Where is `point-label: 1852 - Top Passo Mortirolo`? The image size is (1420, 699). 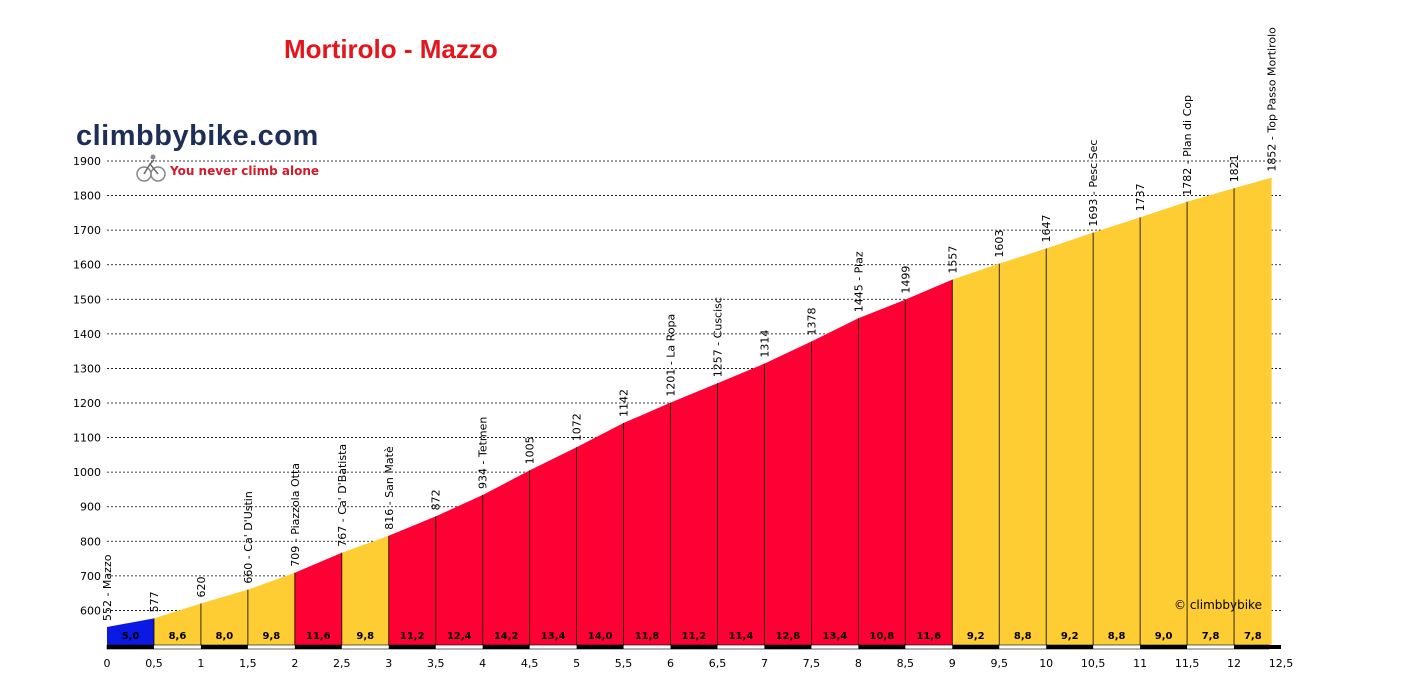
point-label: 1852 - Top Passo Mortirolo is located at coordinates (1272, 99).